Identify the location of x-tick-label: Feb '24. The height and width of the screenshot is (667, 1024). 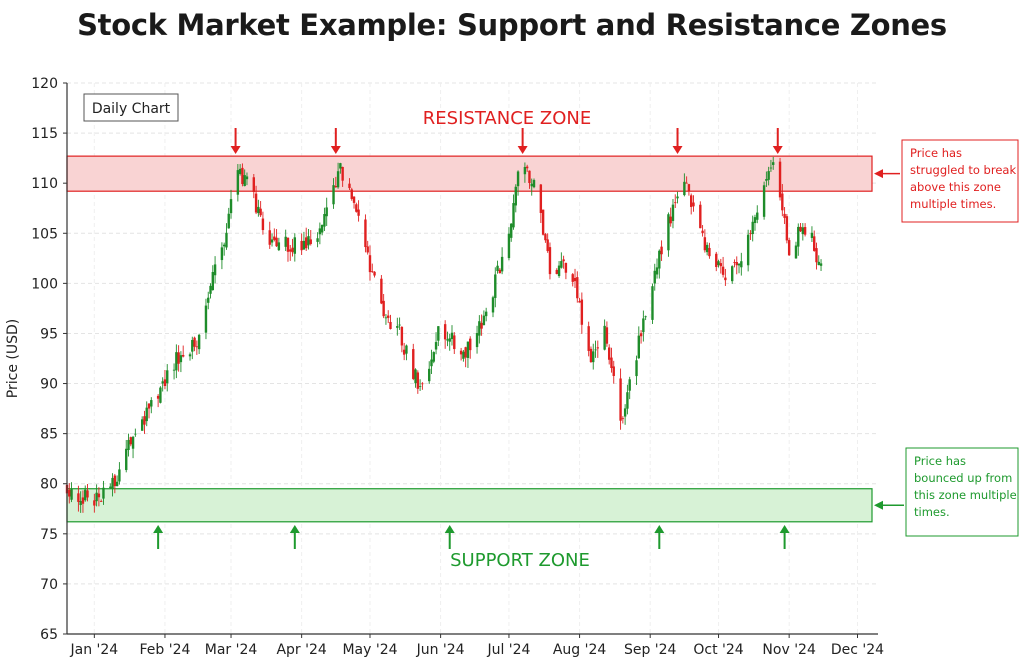
(165, 650).